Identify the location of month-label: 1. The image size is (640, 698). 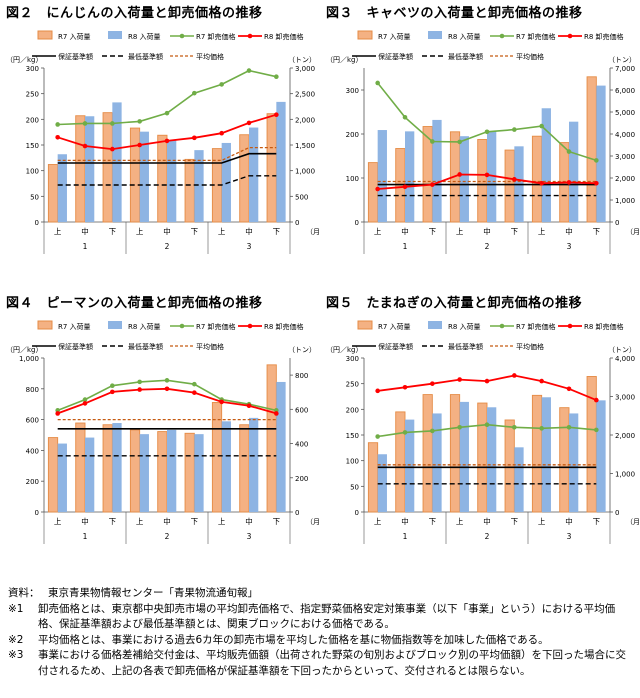
(405, 246).